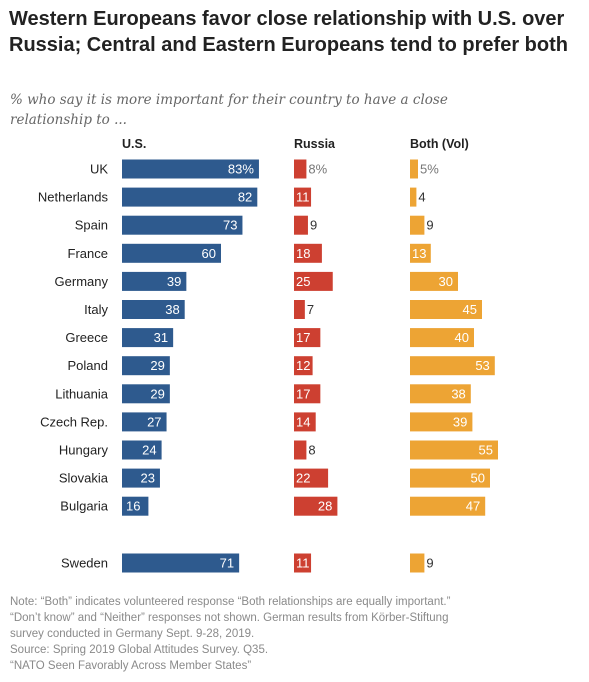 The width and height of the screenshot is (589, 682). What do you see at coordinates (82, 393) in the screenshot?
I see `category-label: Lithuania` at bounding box center [82, 393].